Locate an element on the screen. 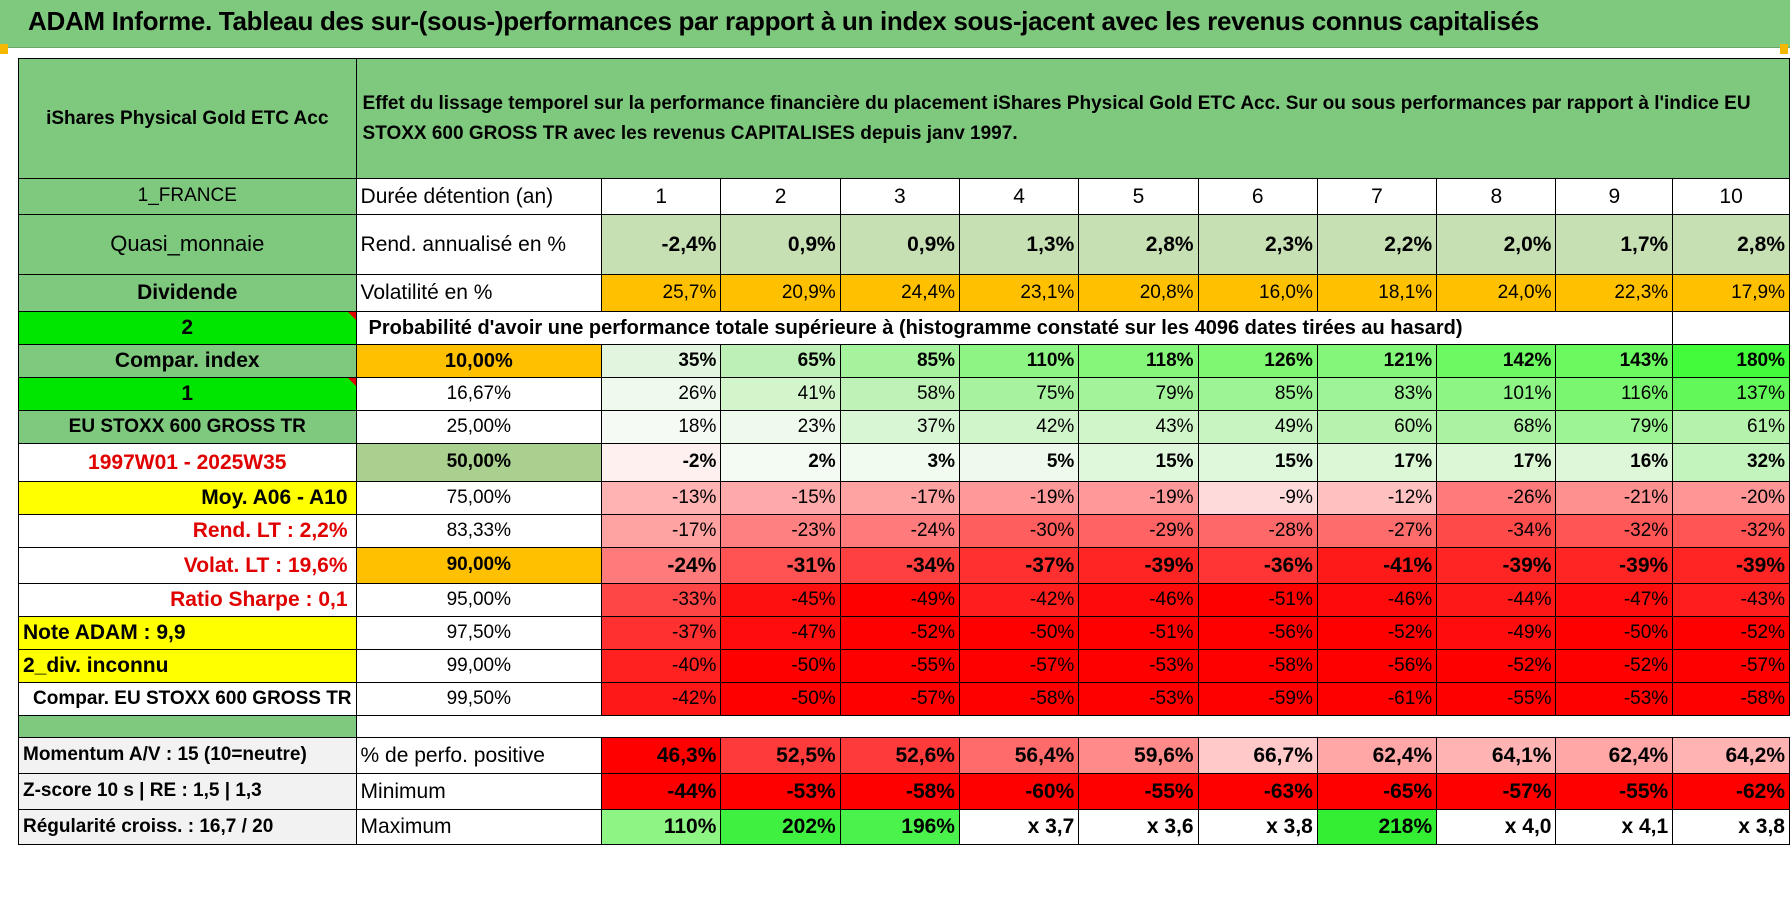  dividend-label: Dividende is located at coordinates (187, 293).